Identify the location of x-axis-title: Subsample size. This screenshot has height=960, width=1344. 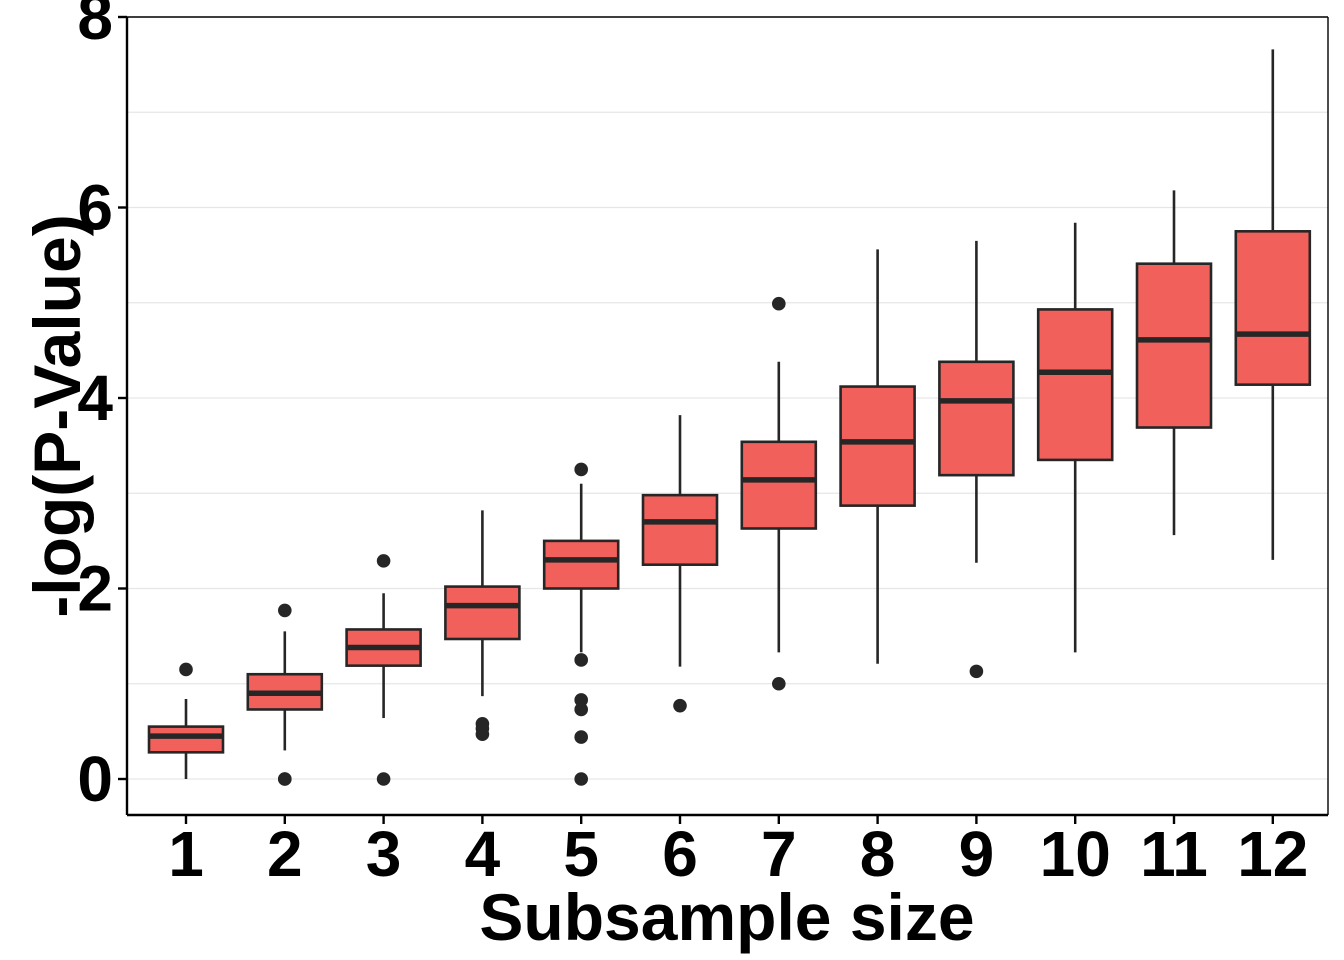
(726, 917).